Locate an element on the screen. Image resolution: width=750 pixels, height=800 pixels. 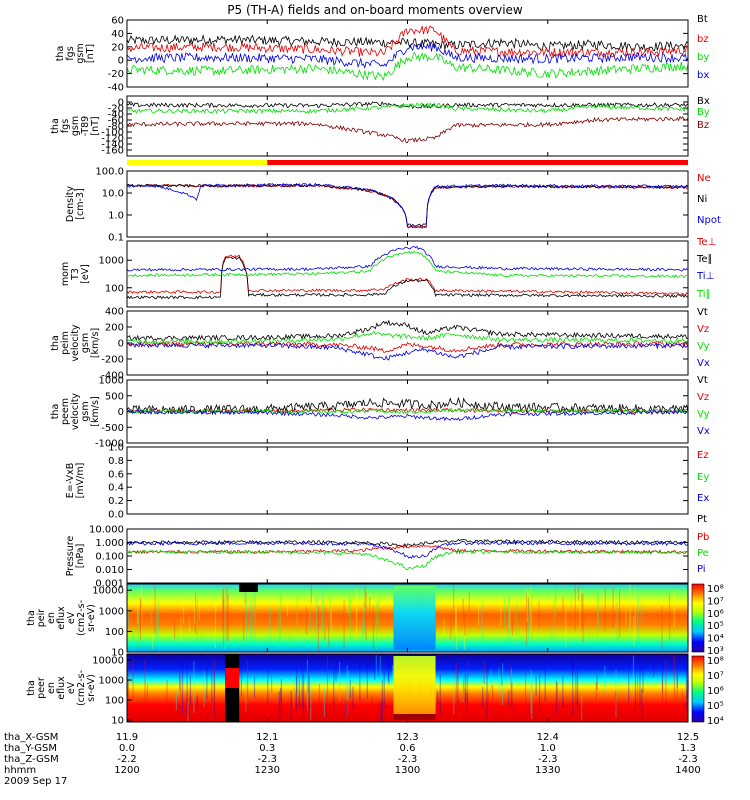
y-tick-label: 10 is located at coordinates (117, 653).